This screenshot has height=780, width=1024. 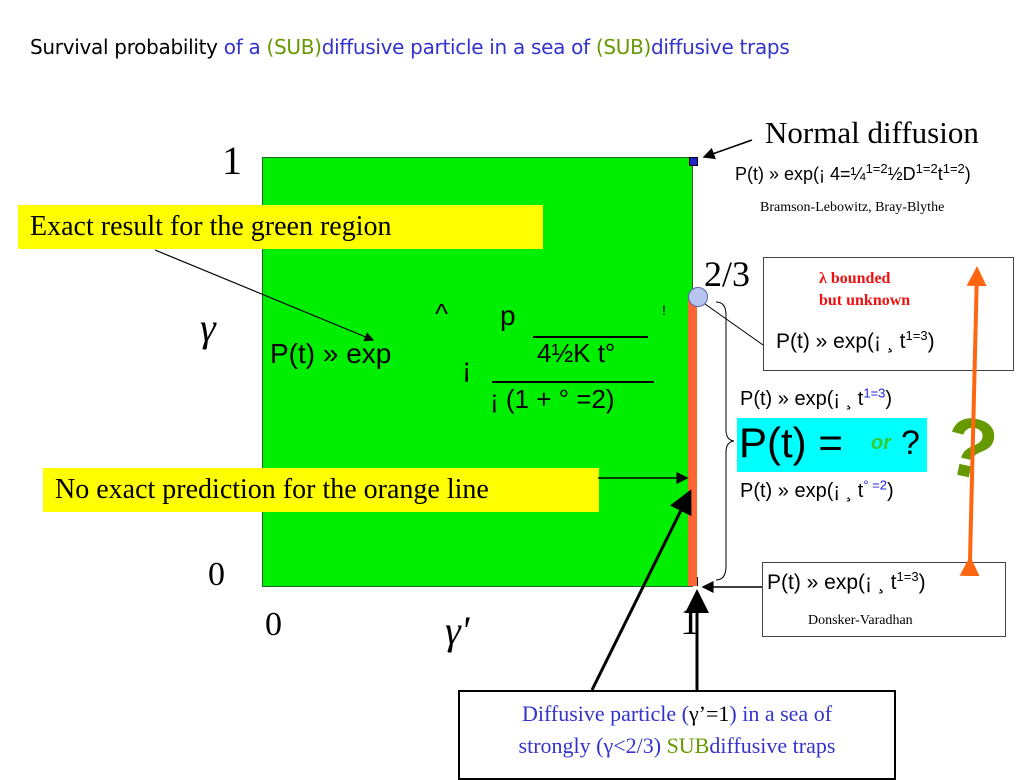 I want to click on normal-diffusion-arrow, so click(x=727, y=149).